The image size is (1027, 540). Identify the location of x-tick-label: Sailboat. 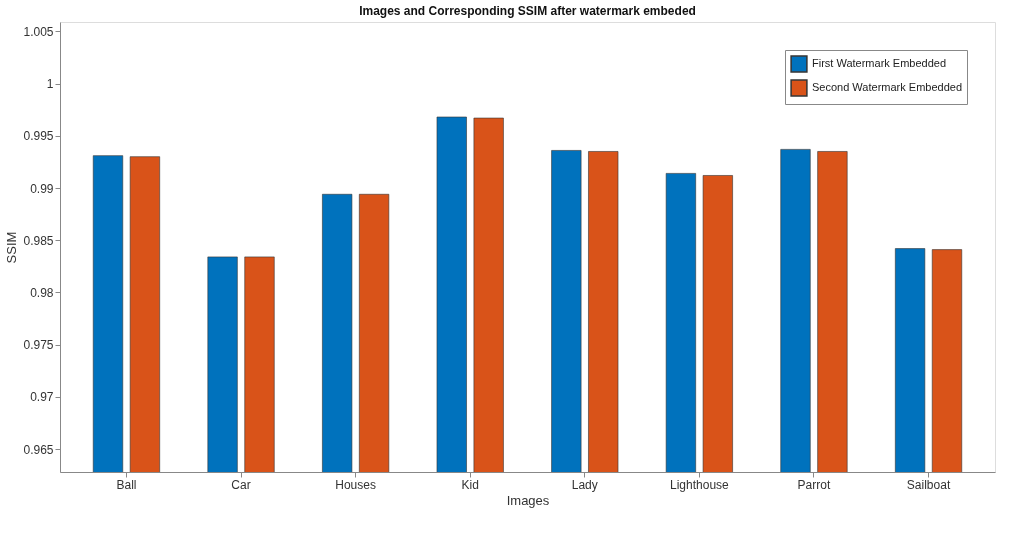
(928, 484).